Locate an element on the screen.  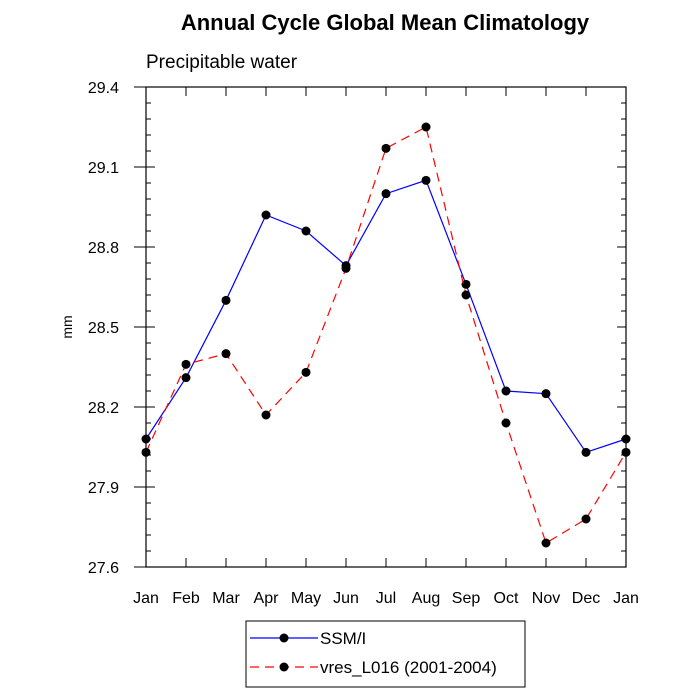
legend: SSM/I vres_L016 (2001-2004) is located at coordinates (385, 654).